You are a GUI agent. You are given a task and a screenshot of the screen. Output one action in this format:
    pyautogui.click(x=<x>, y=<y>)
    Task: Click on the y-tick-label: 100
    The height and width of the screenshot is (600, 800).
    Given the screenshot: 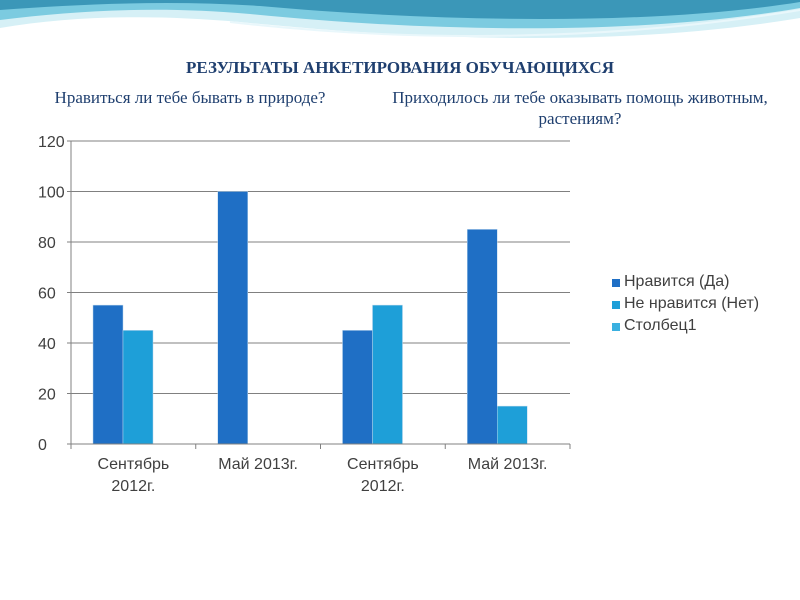 What is the action you would take?
    pyautogui.click(x=51, y=193)
    